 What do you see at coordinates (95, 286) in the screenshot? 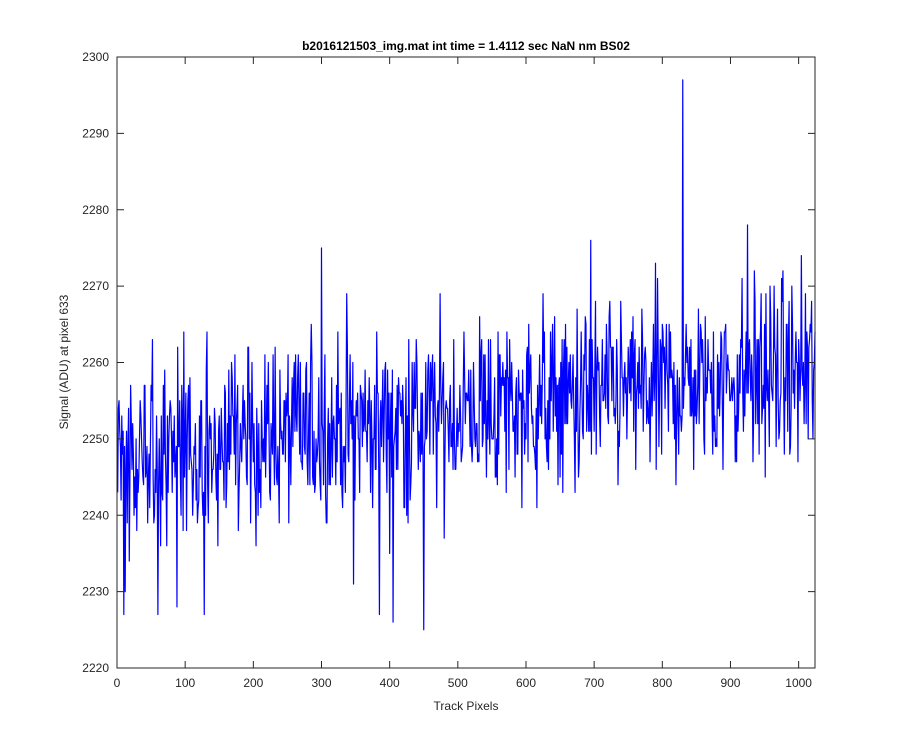
I see `y-tick-label: 2270` at bounding box center [95, 286].